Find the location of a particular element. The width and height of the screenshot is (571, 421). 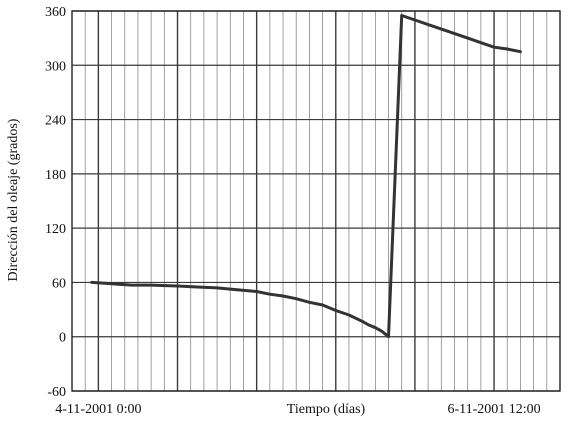

x-axis-label: Tiempo (días) is located at coordinates (326, 409).